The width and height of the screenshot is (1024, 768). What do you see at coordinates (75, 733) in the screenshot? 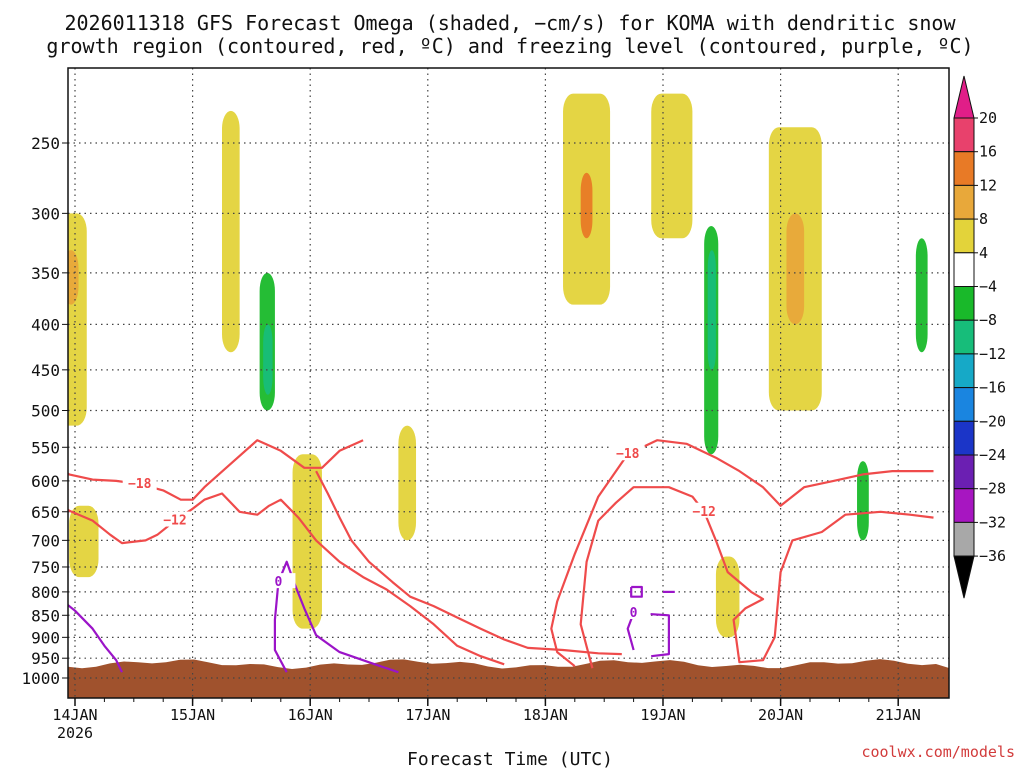
I see `x-tick-sublabel-0: 2026` at bounding box center [75, 733].